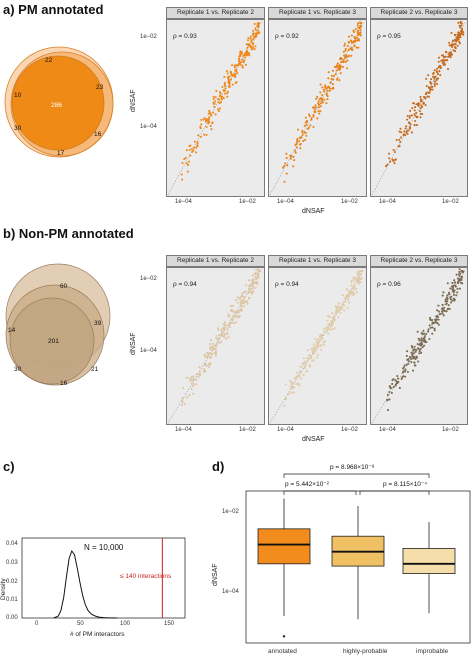  What do you see at coordinates (12, 600) in the screenshot?
I see `y-tick-label: 0.01` at bounding box center [12, 600].